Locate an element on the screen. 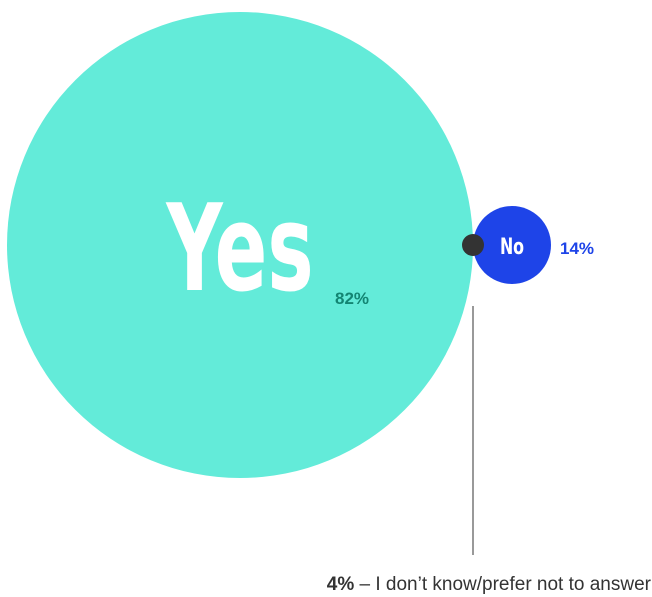  bubble-no is located at coordinates (512, 245).